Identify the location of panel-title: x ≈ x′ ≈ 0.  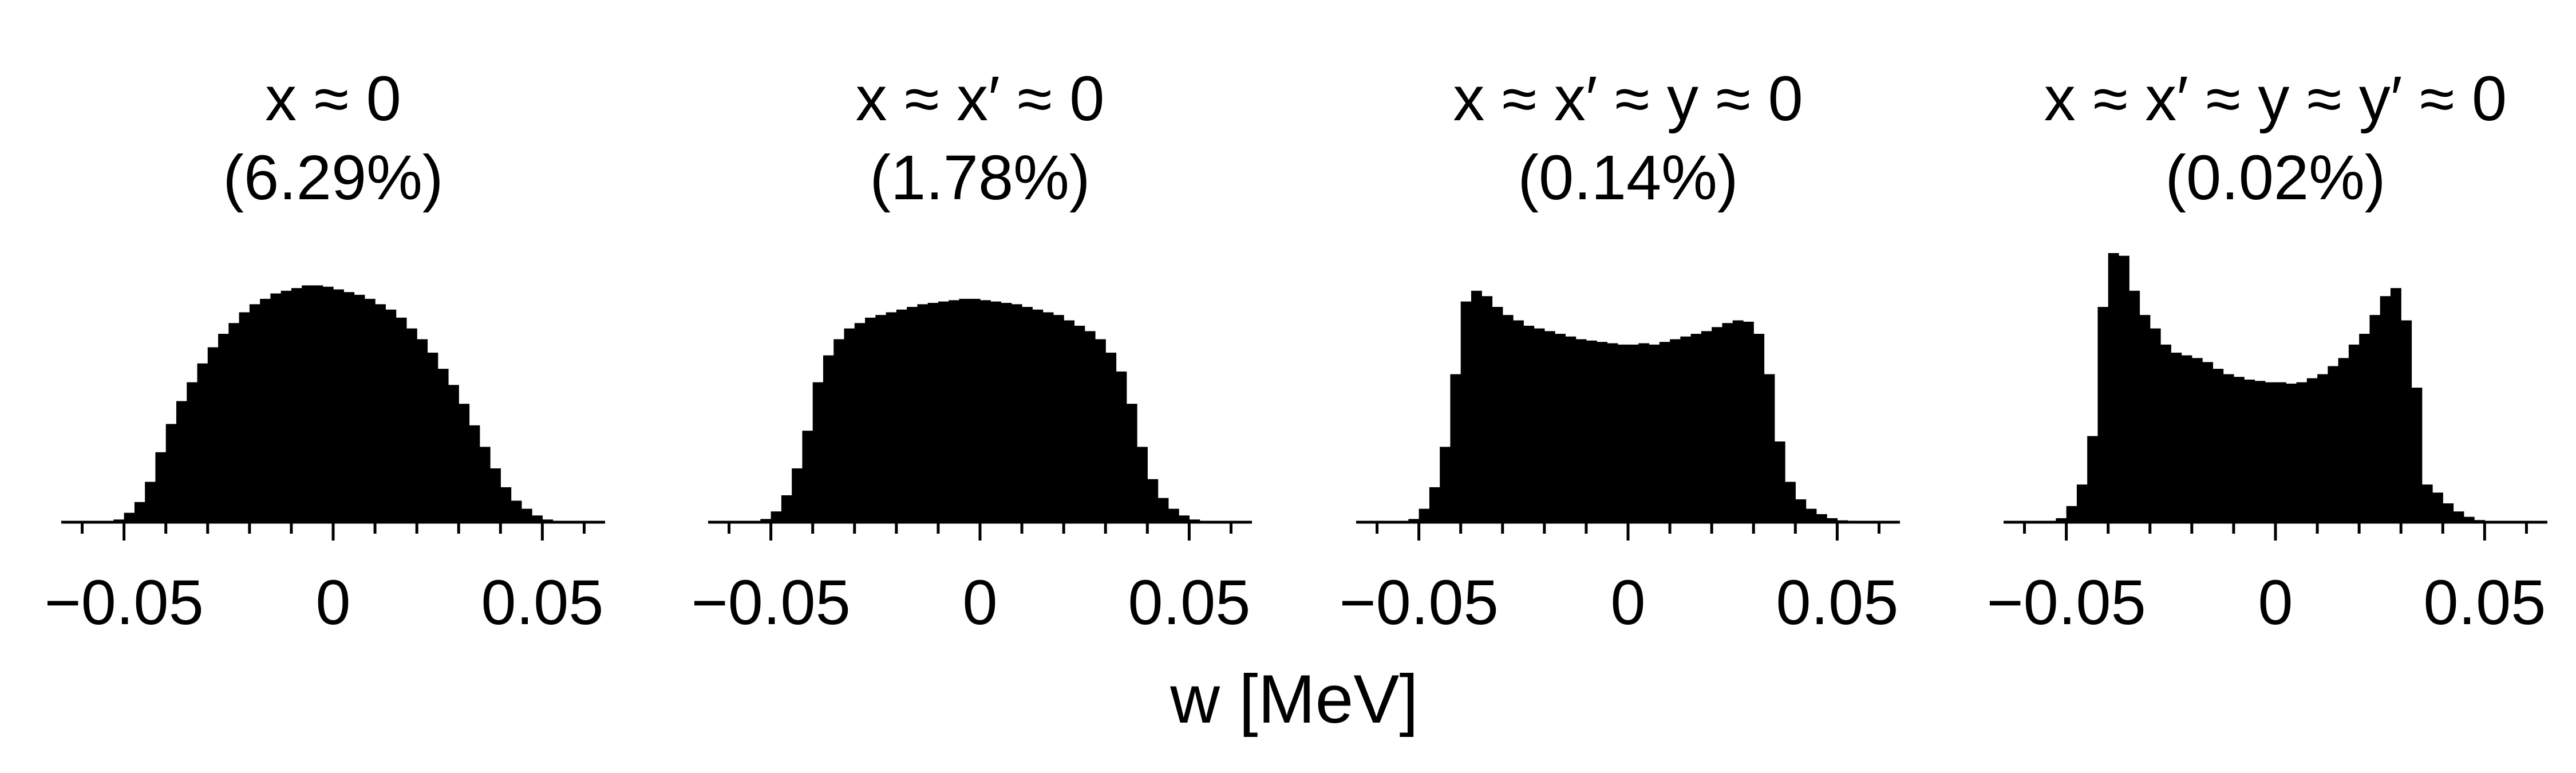
(980, 99).